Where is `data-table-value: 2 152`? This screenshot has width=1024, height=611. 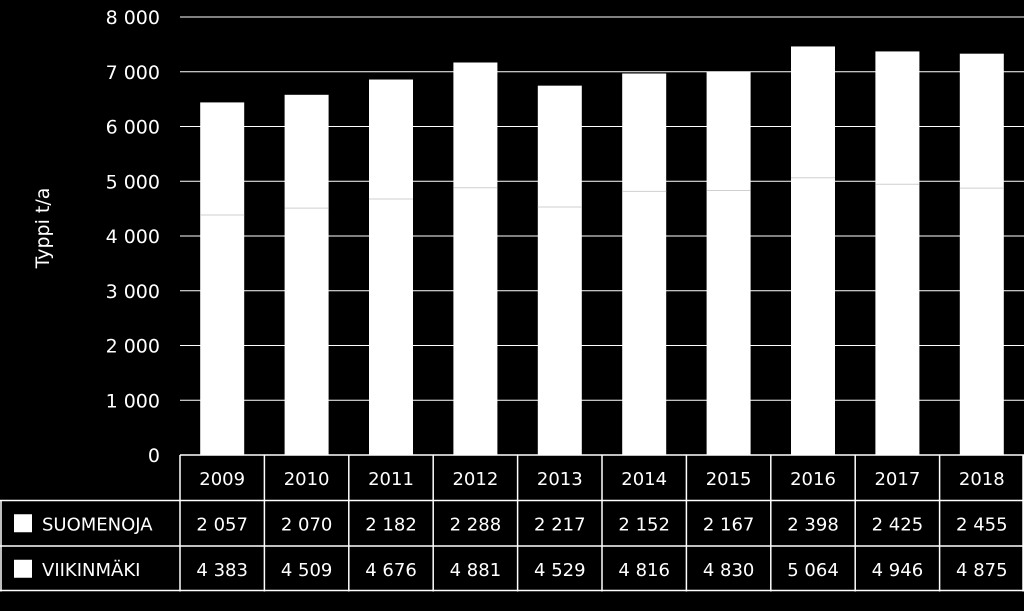 data-table-value: 2 152 is located at coordinates (644, 524).